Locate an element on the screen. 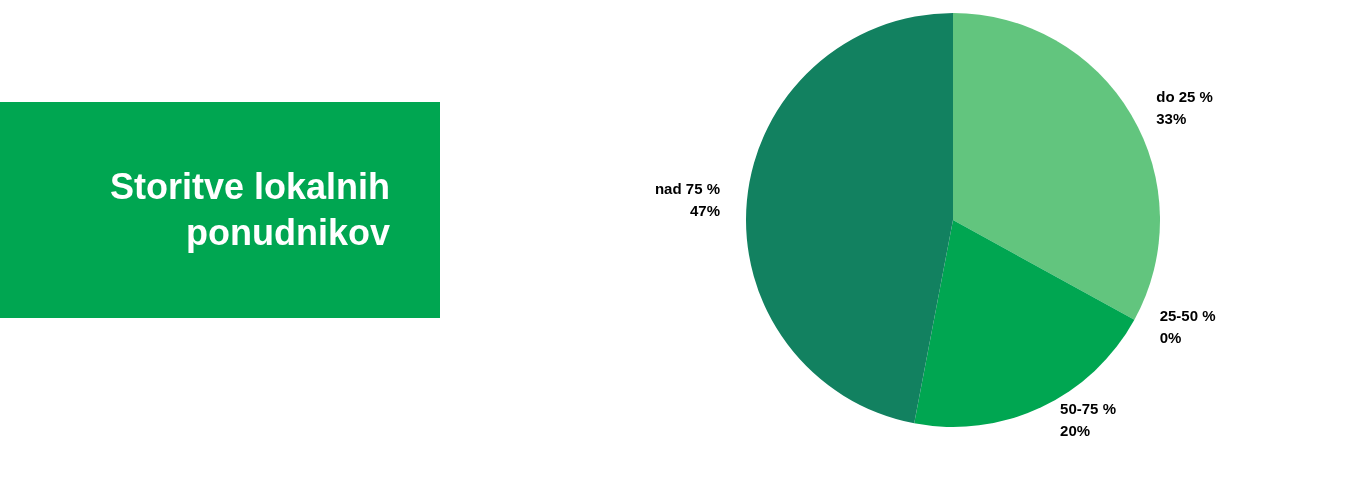 The image size is (1371, 498). data-label: 20% is located at coordinates (1075, 431).